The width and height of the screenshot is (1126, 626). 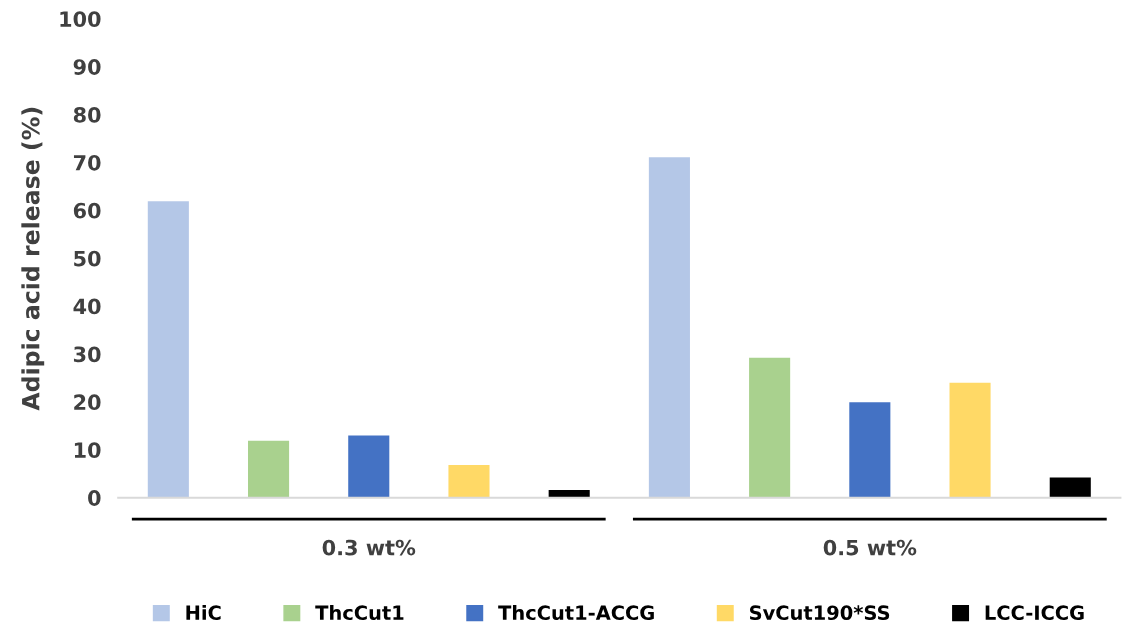 I want to click on legend-label: LCC-ICCG, so click(x=1034, y=613).